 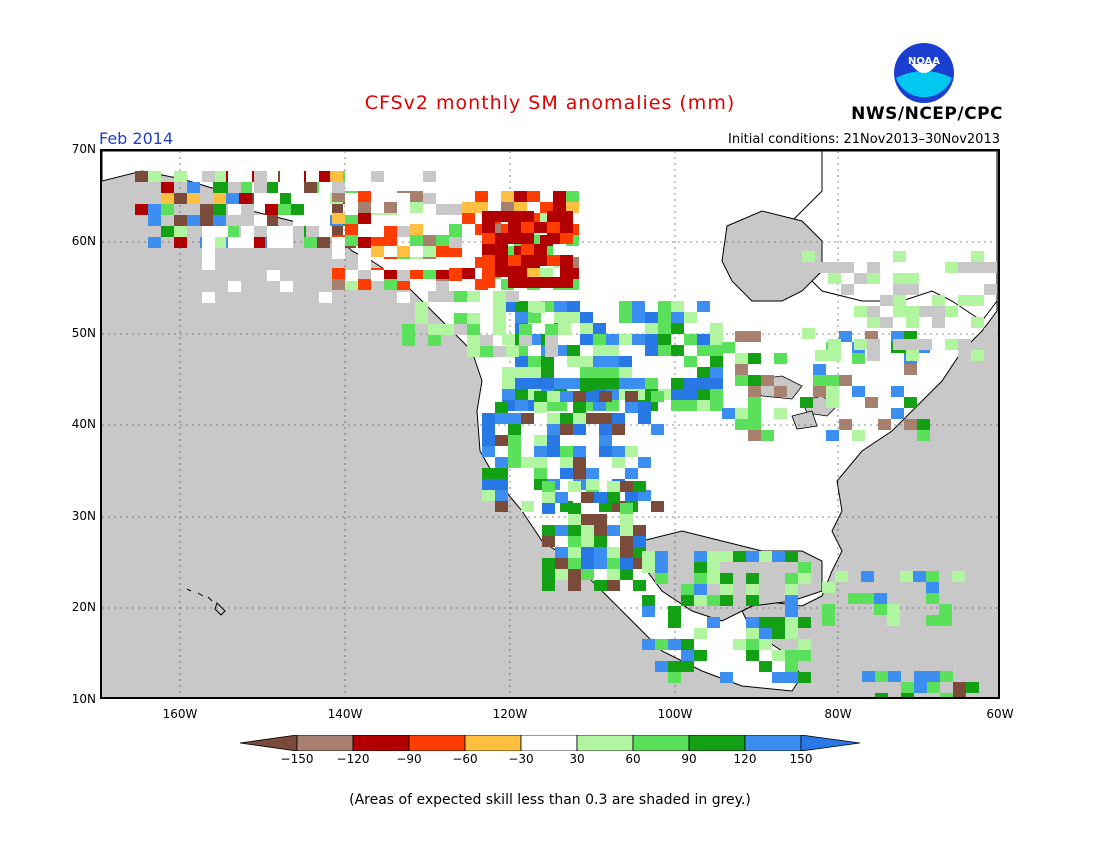 What do you see at coordinates (605, 743) in the screenshot?
I see `colorbar-swatch` at bounding box center [605, 743].